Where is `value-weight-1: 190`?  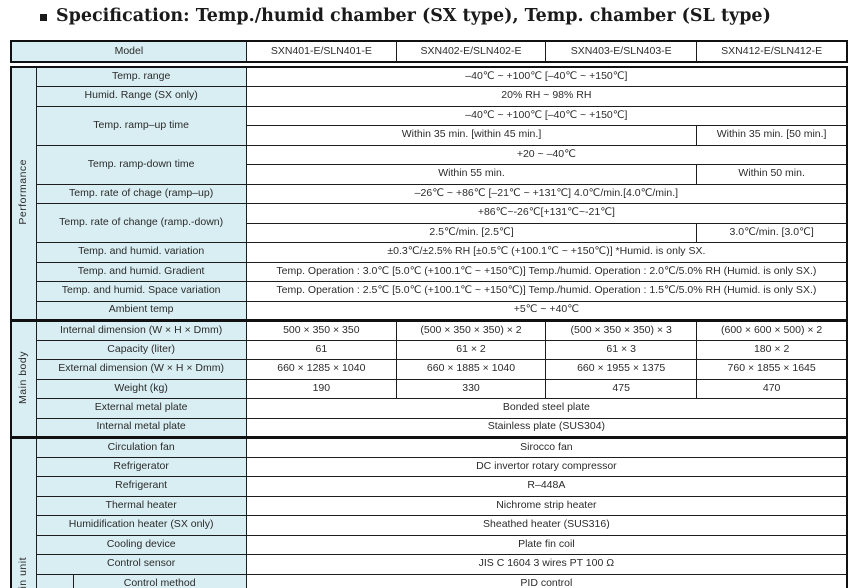
value-weight-1: 190 is located at coordinates (321, 388).